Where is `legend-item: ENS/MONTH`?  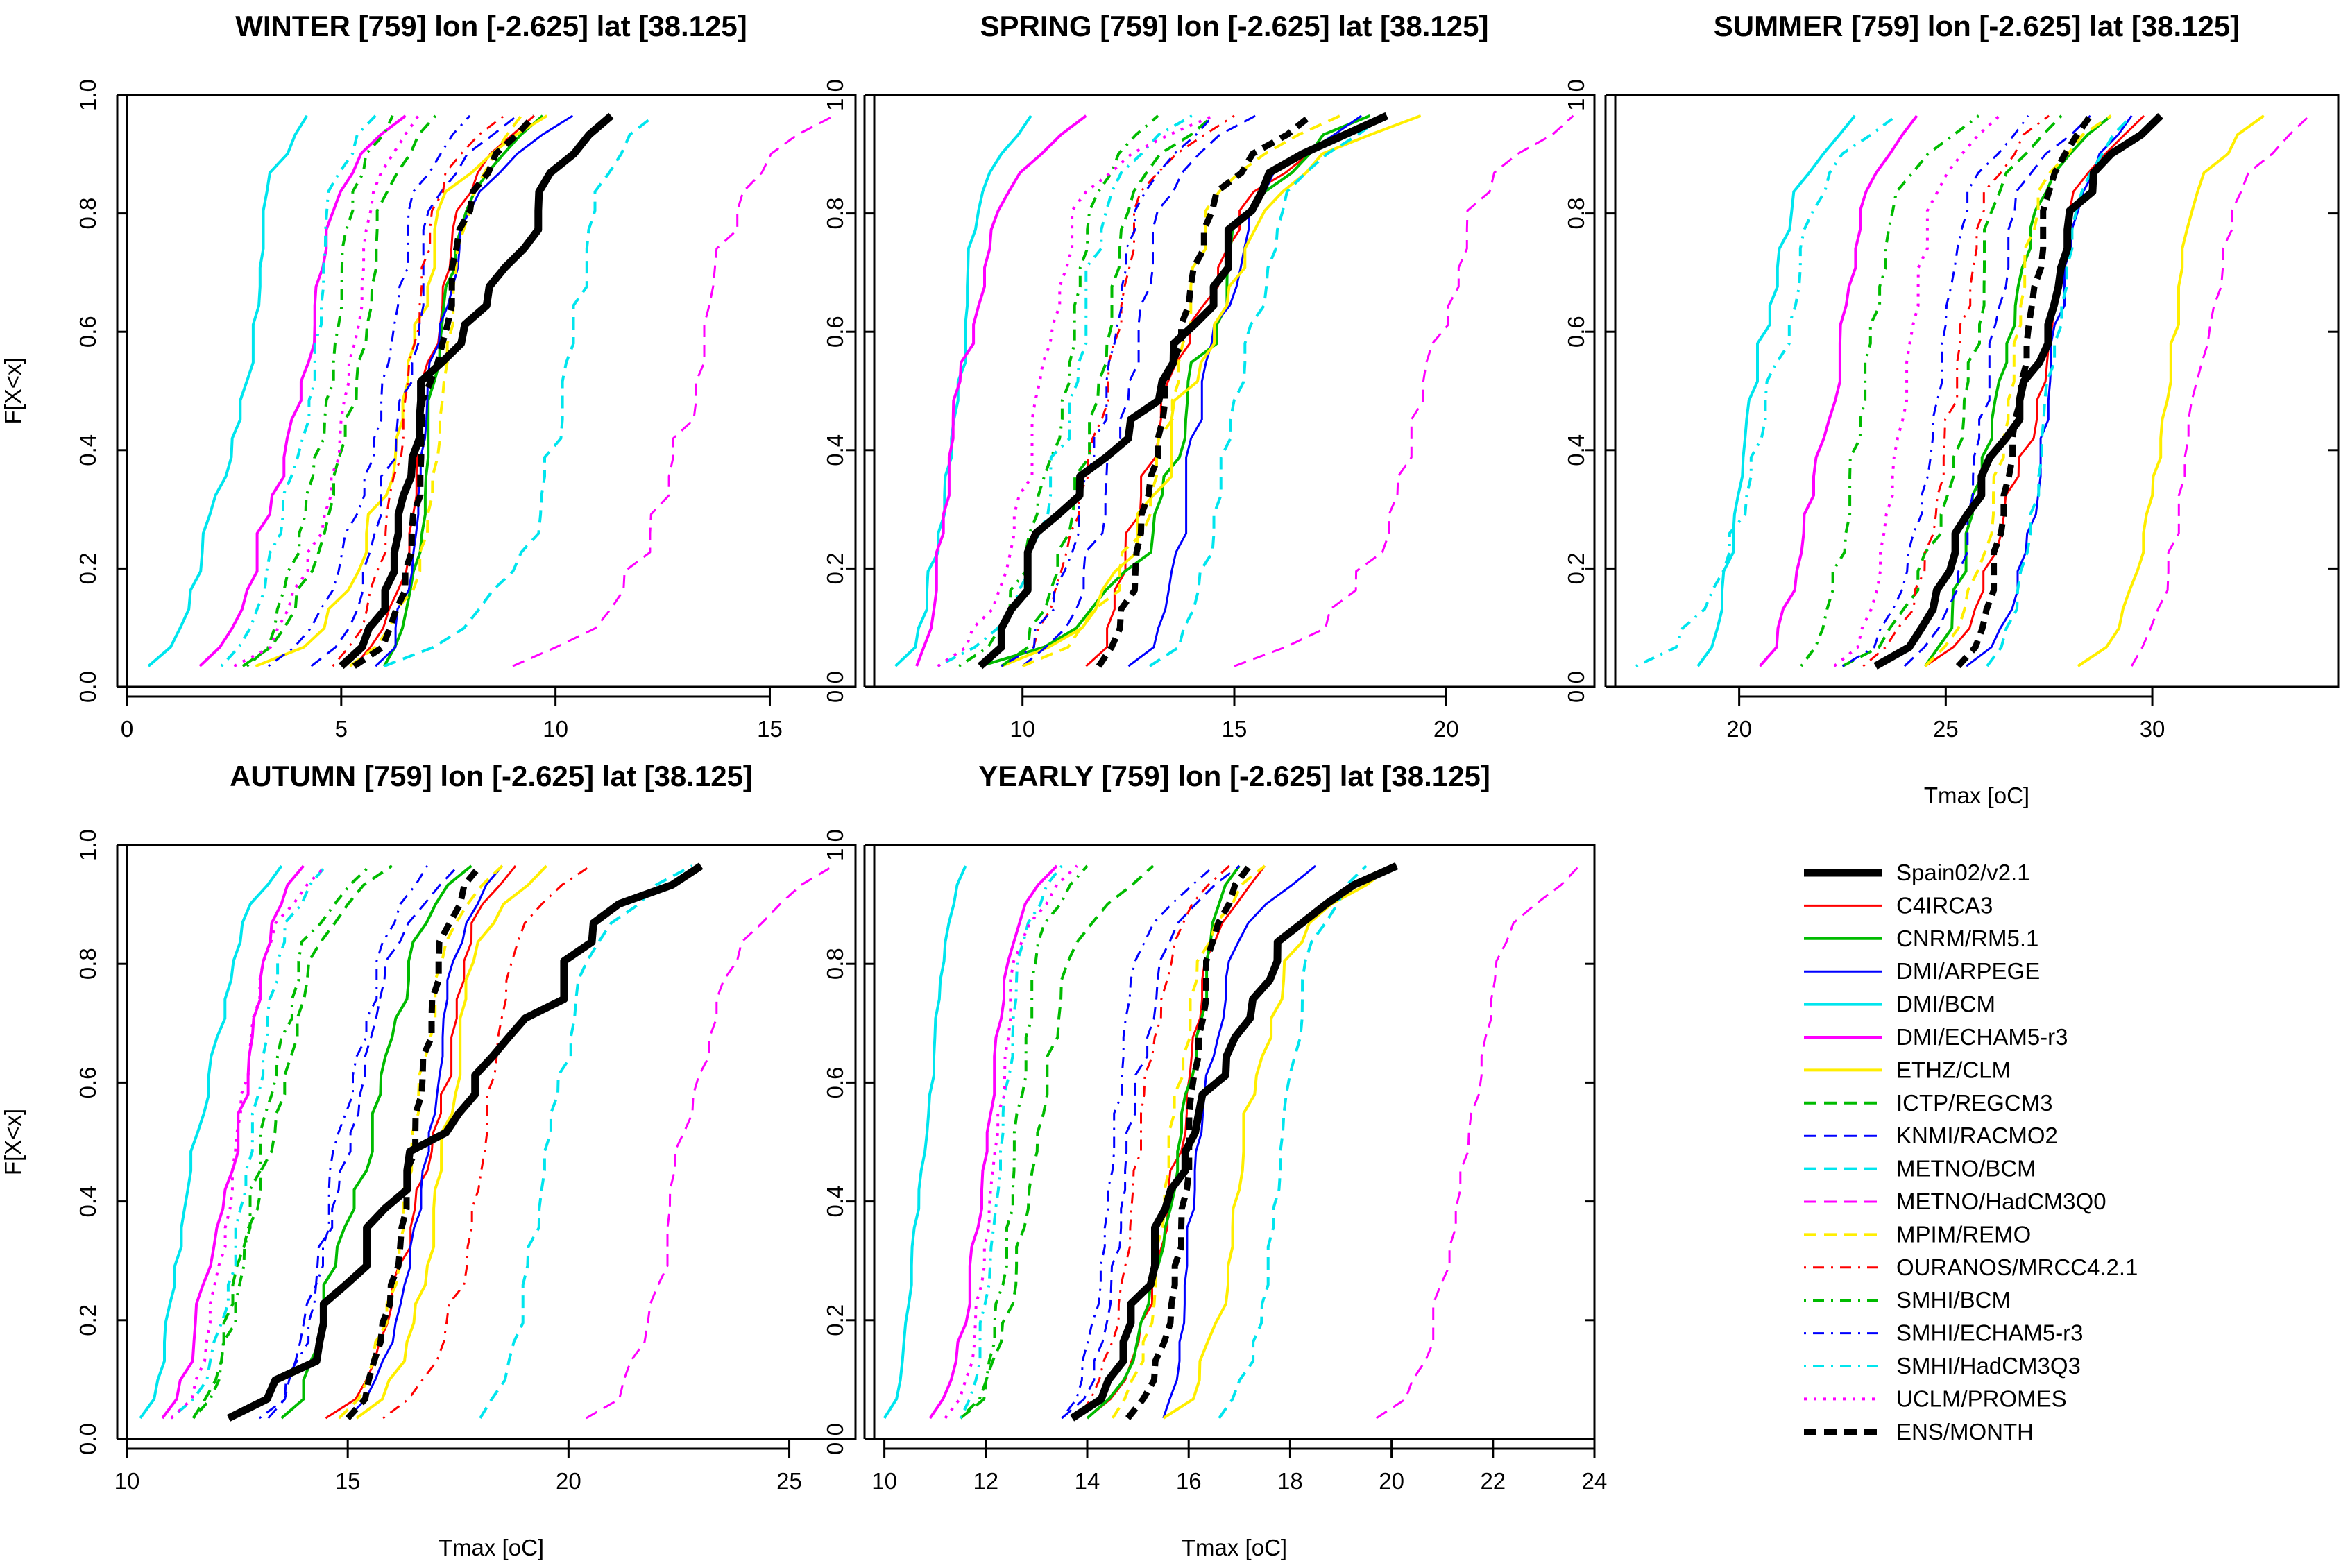
legend-item: ENS/MONTH is located at coordinates (1919, 1432).